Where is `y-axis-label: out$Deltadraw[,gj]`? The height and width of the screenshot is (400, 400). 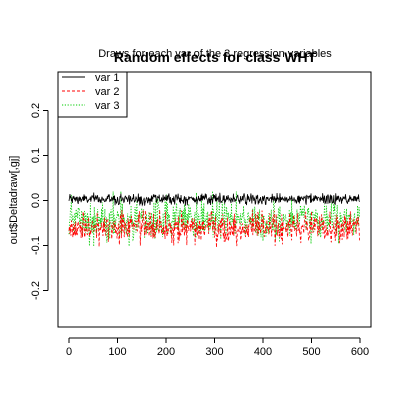 y-axis-label: out$Deltadraw[,gj] is located at coordinates (14, 200).